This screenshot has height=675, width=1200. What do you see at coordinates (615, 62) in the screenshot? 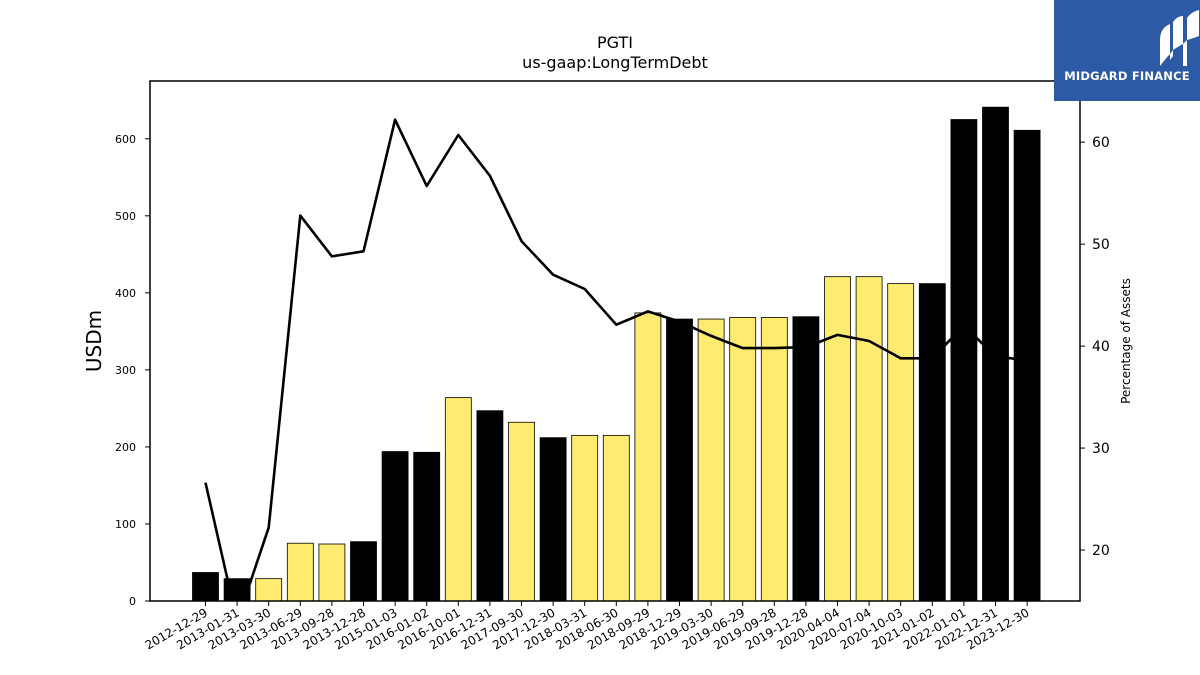
I see `chart-subtitle: us-gaap:LongTermDebt` at bounding box center [615, 62].